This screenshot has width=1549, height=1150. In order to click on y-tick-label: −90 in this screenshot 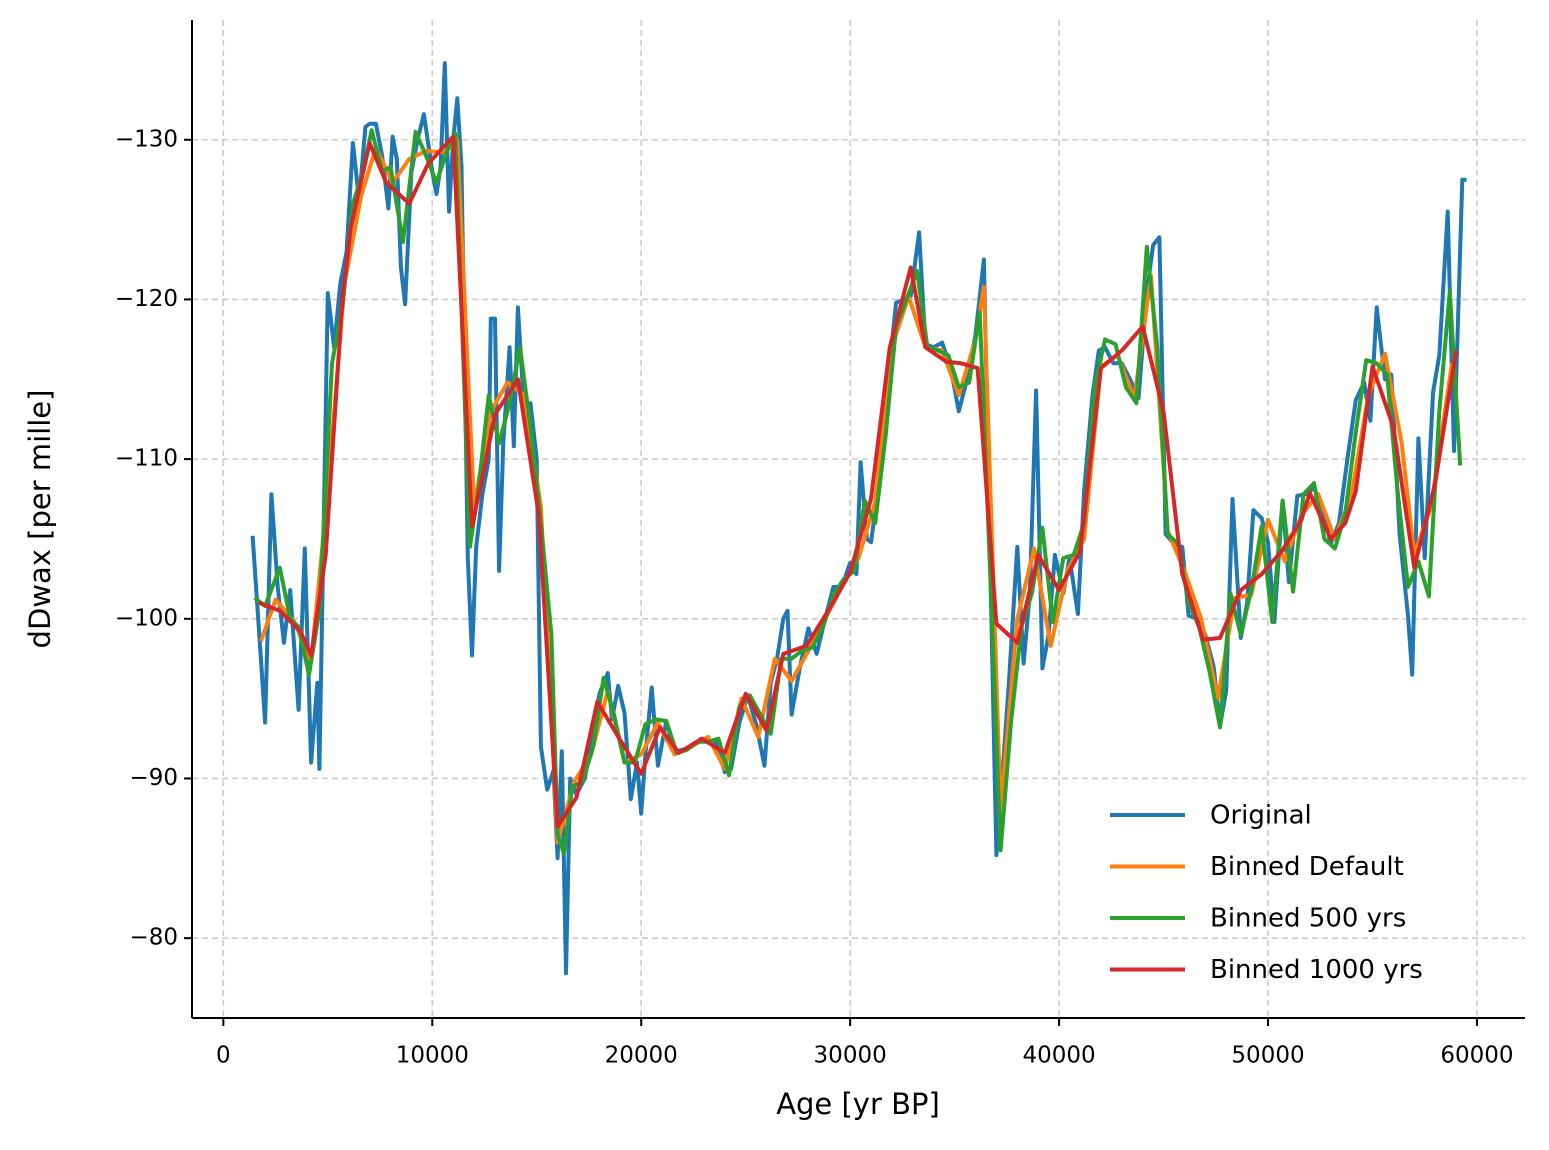, I will do `click(153, 778)`.